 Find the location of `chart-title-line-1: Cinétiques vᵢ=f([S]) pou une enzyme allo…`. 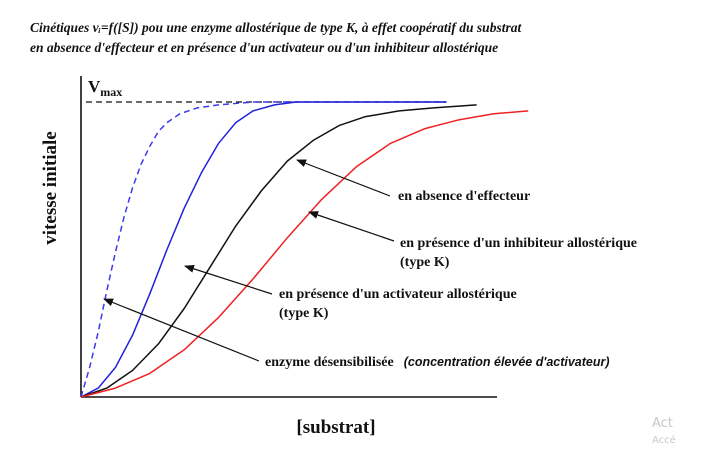

chart-title-line-1: Cinétiques vᵢ=f([S]) pou une enzyme allo… is located at coordinates (276, 27).